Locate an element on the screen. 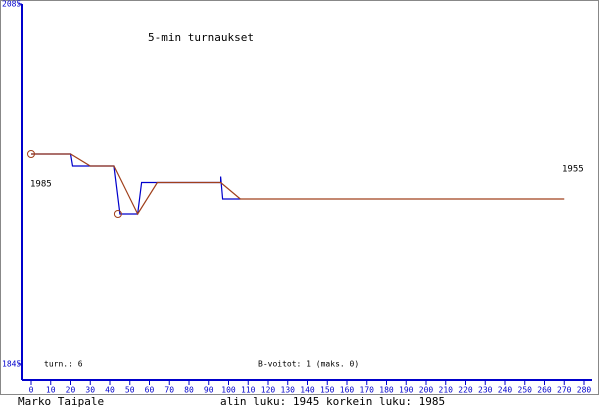 This screenshot has width=600, height=420. y-tick-label: 2085 is located at coordinates (11, 4).